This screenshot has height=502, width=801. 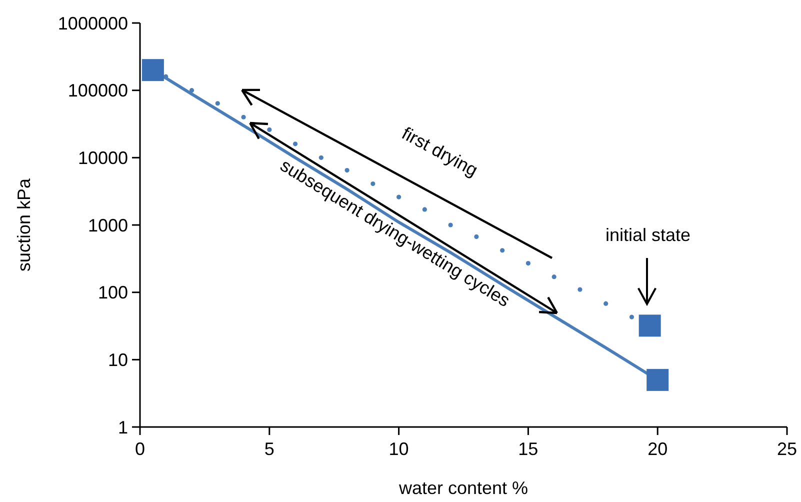 I want to click on y-tick-label: 1000, so click(x=108, y=225).